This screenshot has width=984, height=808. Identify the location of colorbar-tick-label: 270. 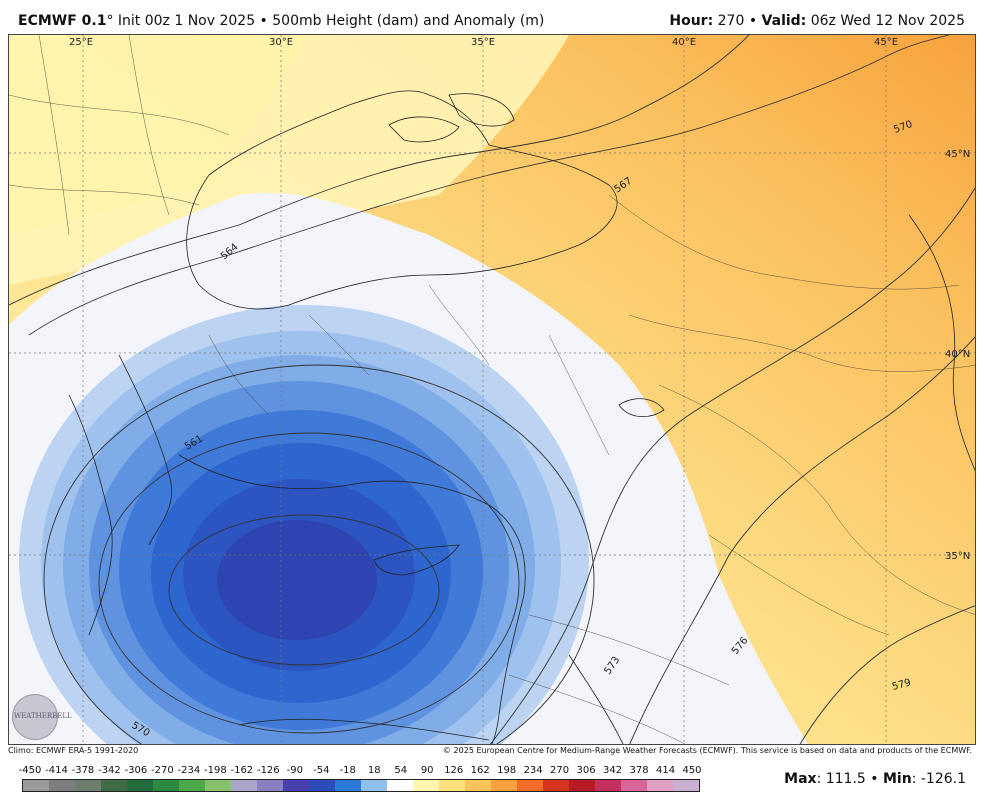
(560, 770).